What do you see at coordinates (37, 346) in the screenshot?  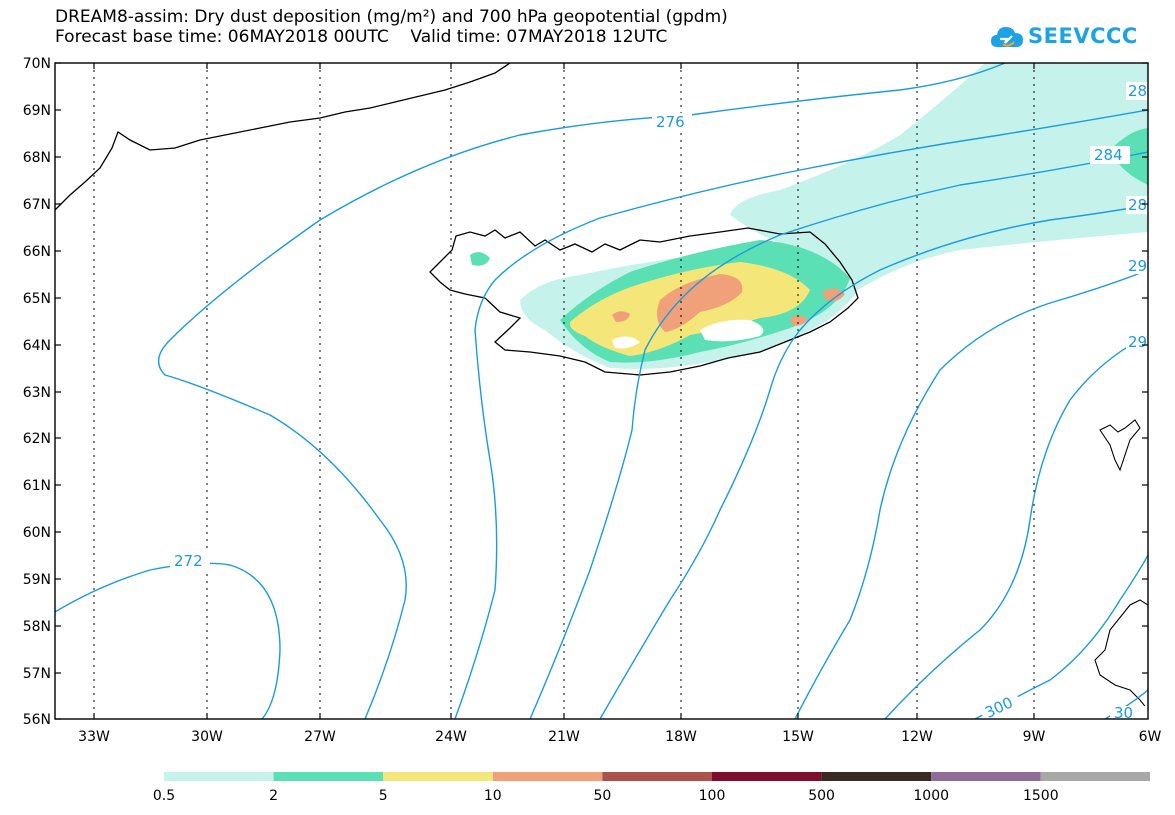 I see `lat-label-64n: 64N` at bounding box center [37, 346].